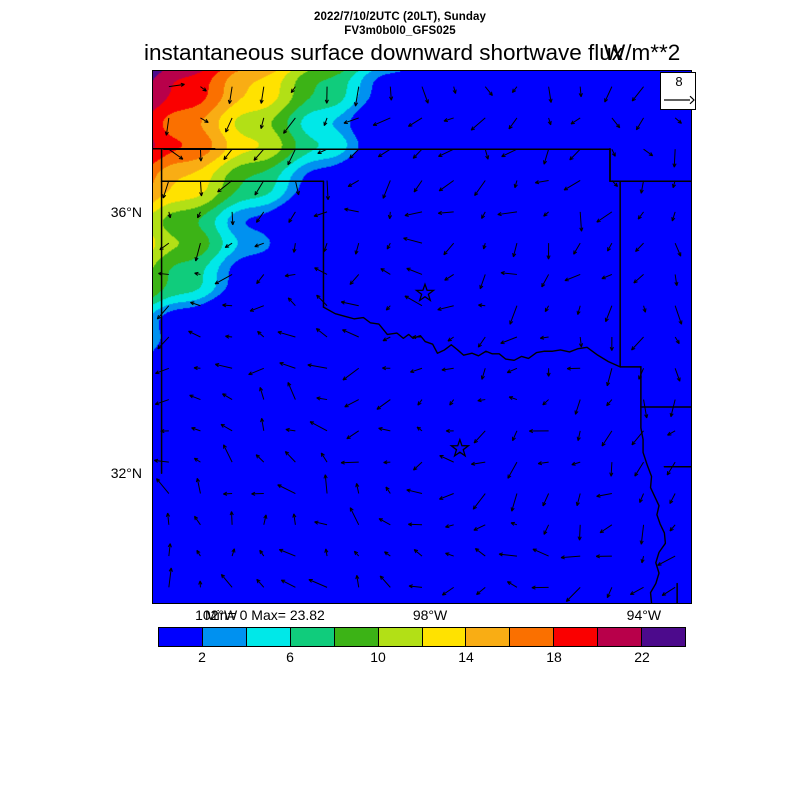 Image resolution: width=800 pixels, height=800 pixels. What do you see at coordinates (202, 657) in the screenshot?
I see `colorbar-tick-label: 2` at bounding box center [202, 657].